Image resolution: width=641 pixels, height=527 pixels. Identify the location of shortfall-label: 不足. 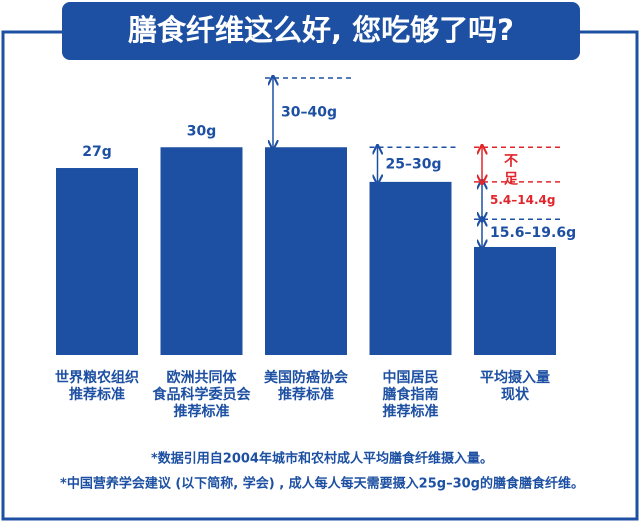
(510, 171).